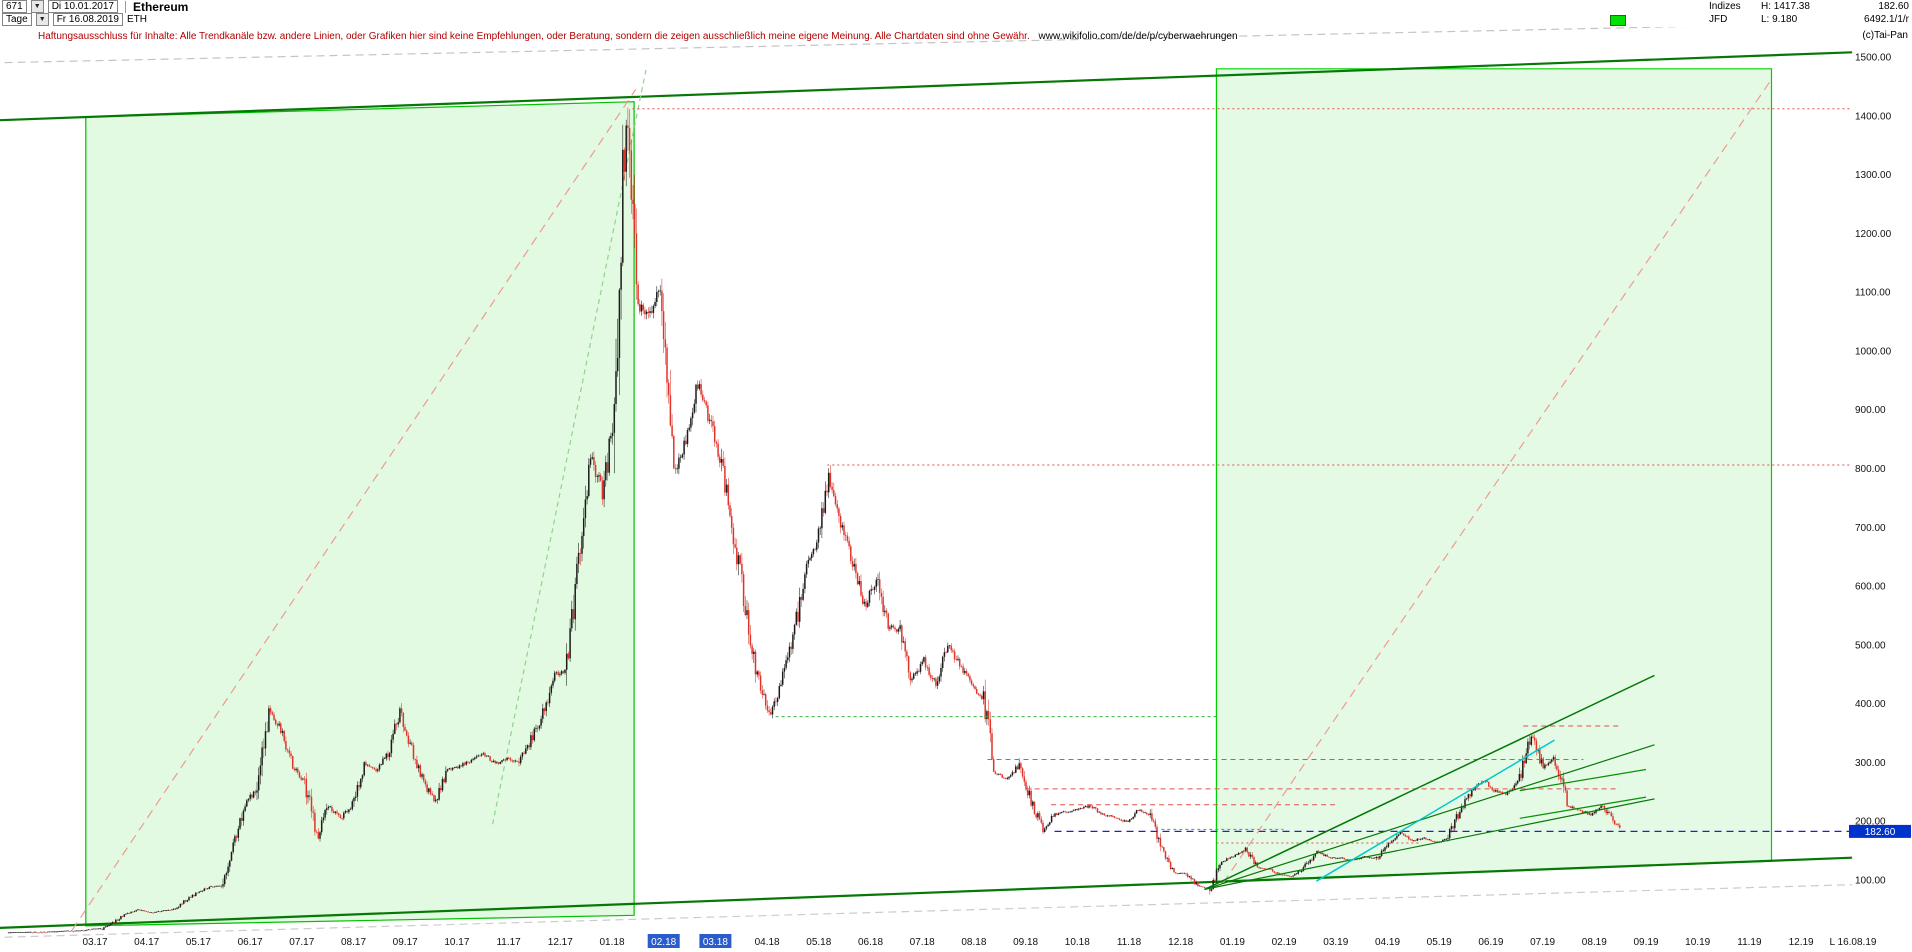 The width and height of the screenshot is (1912, 952). I want to click on date-axis-label: 11.17, so click(508, 942).